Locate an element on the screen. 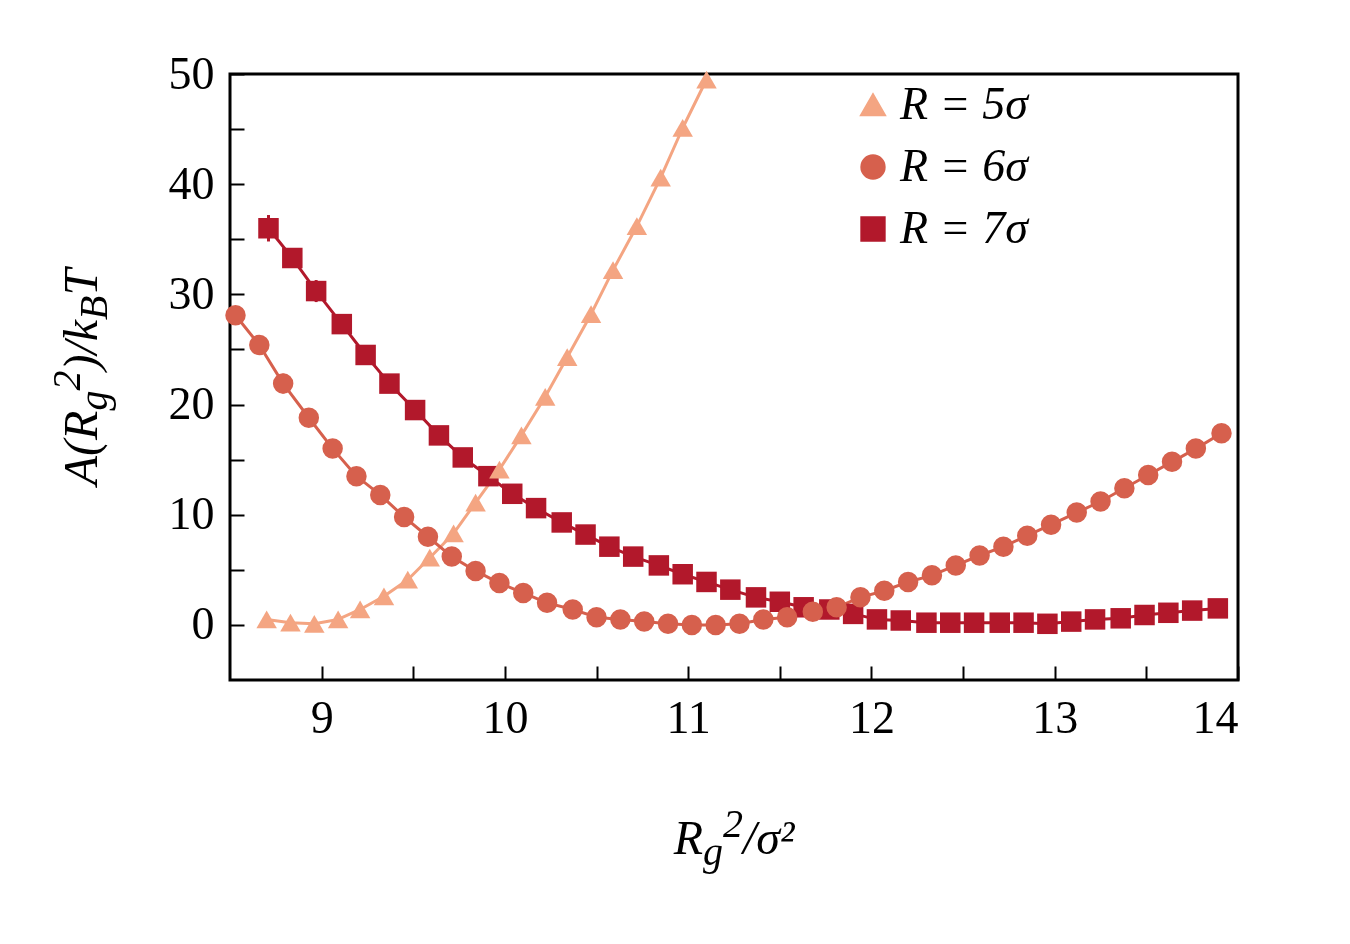  legend-label: R = 5σ is located at coordinates (965, 103).